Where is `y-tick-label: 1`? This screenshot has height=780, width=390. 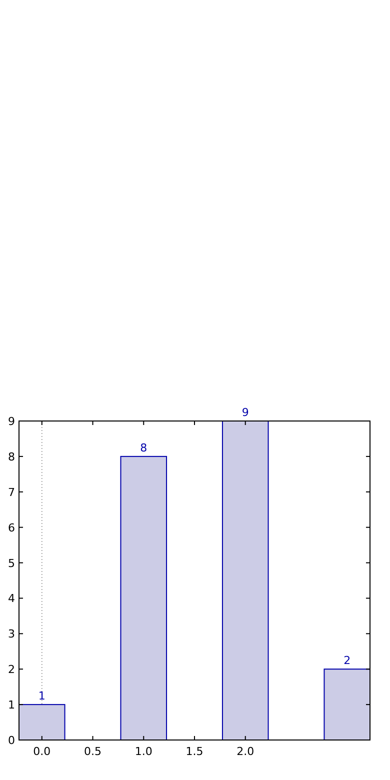 y-tick-label: 1 is located at coordinates (11, 705).